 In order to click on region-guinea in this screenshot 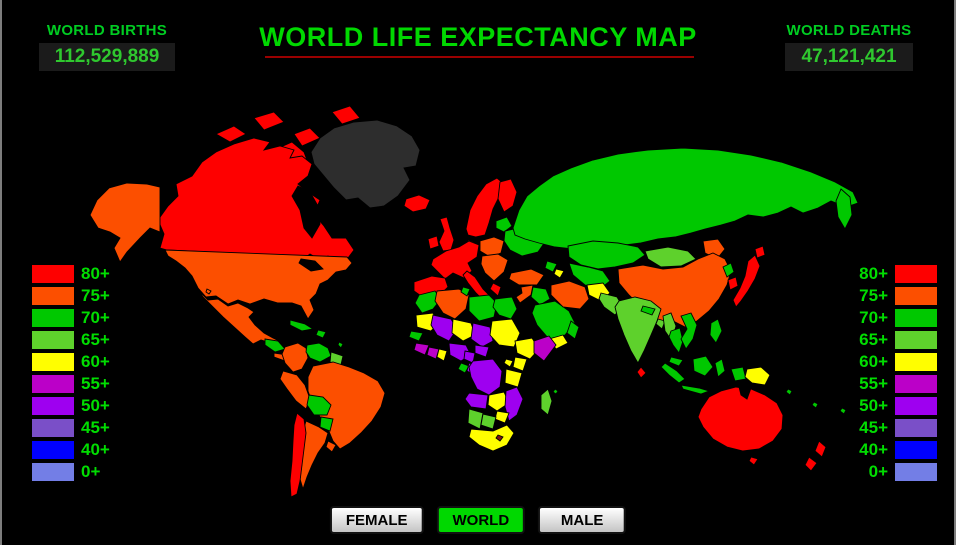, I will do `click(421, 349)`.